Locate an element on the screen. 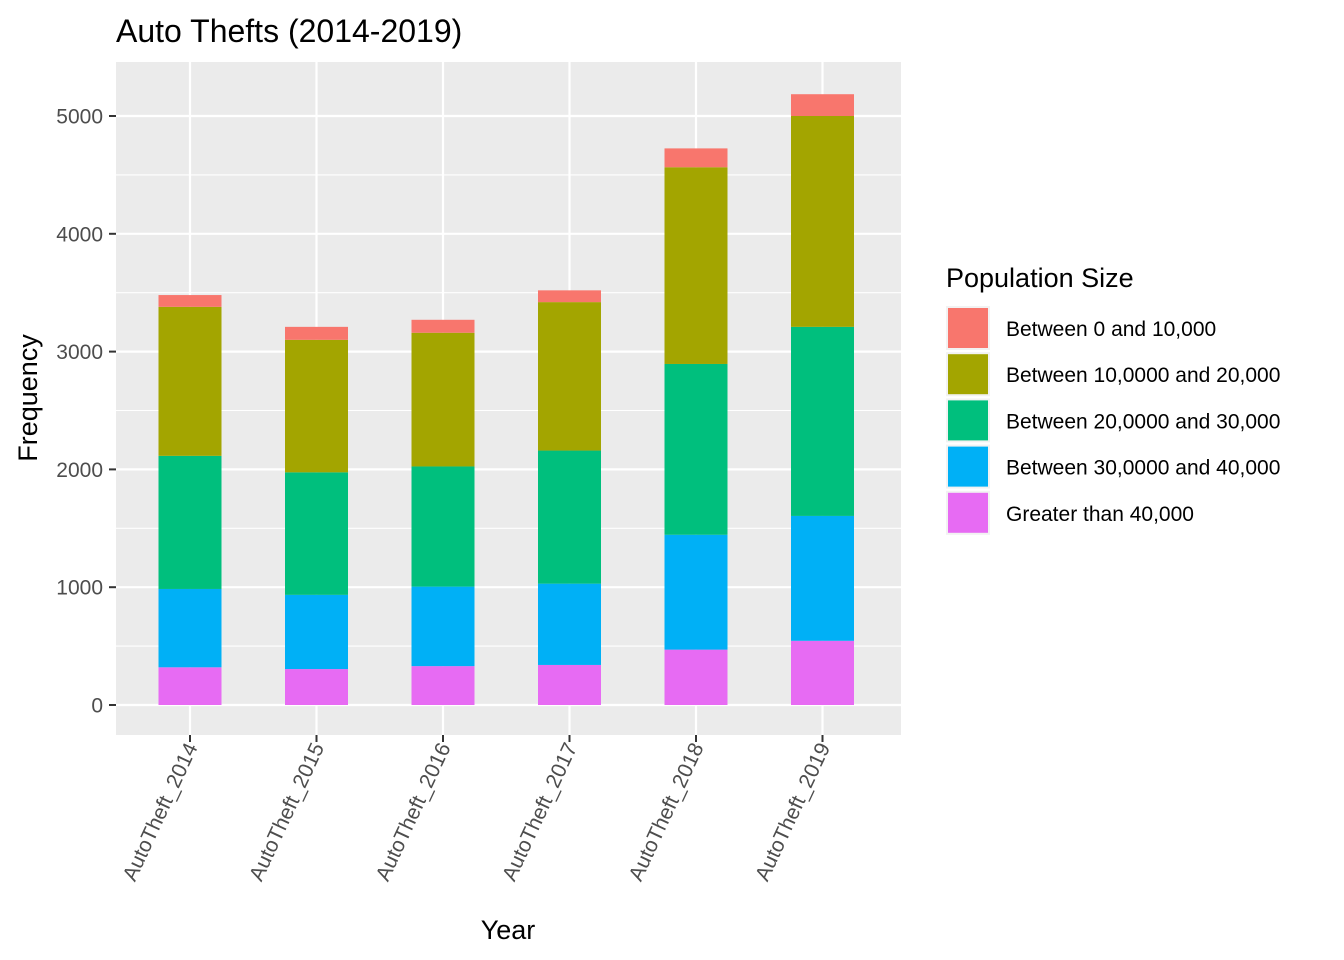 This screenshot has height=960, width=1344. legend-label: Between 20,0000 and 30,000 is located at coordinates (1143, 421).